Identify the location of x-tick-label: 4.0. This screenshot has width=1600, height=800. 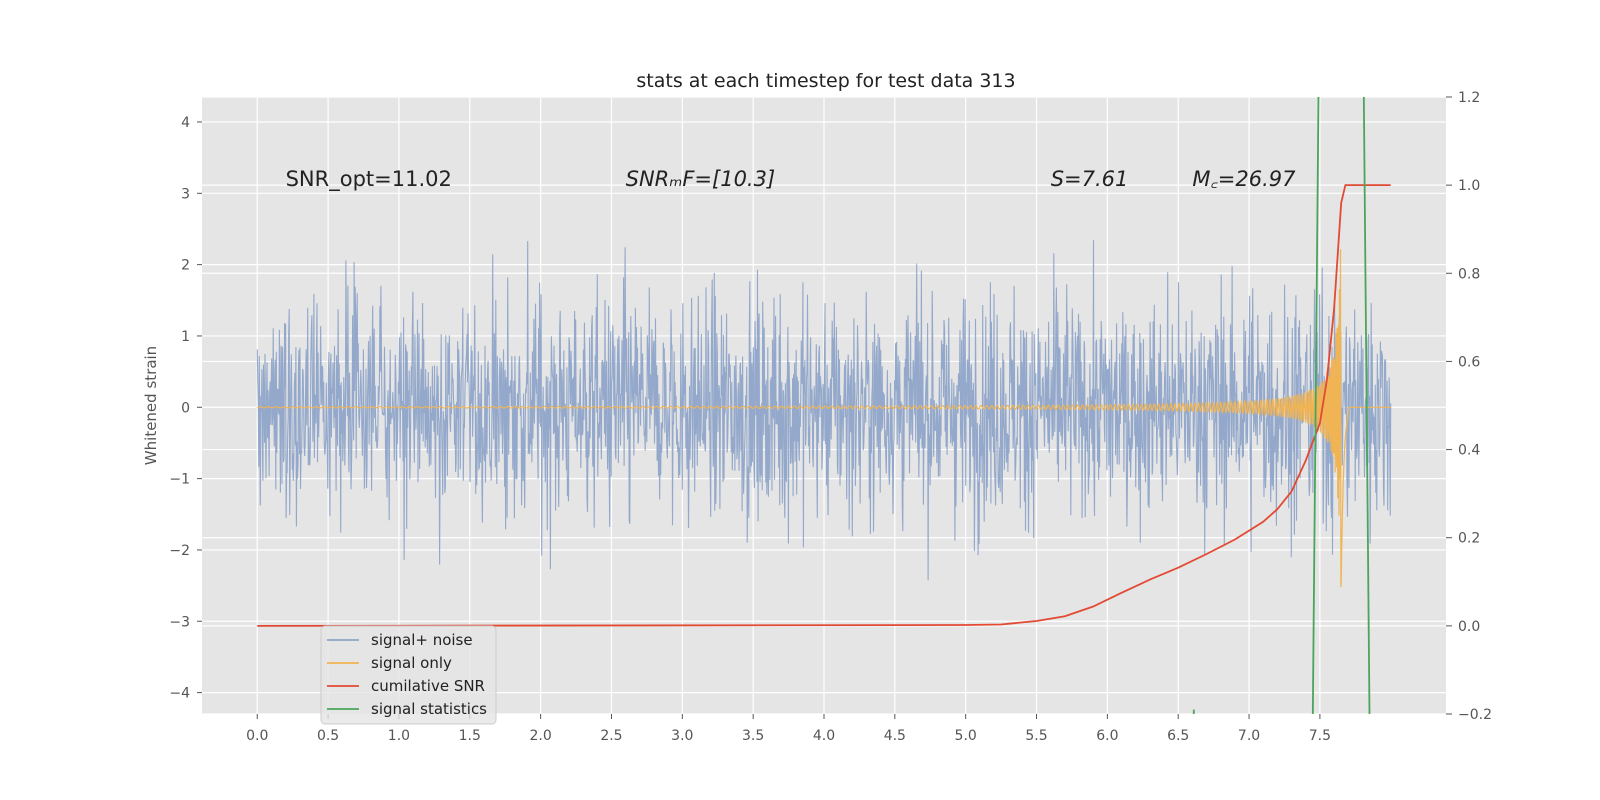
(824, 736).